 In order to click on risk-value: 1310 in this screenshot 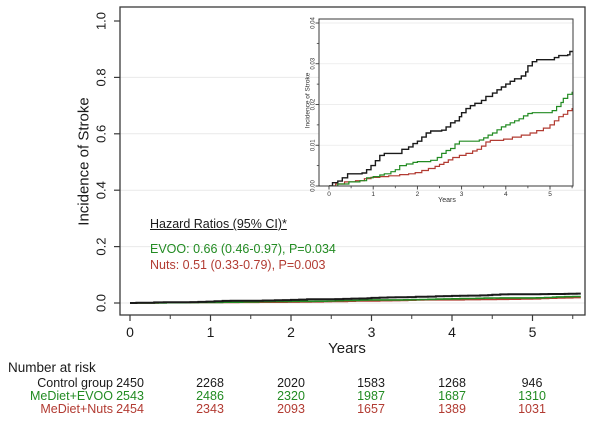, I will do `click(532, 396)`.